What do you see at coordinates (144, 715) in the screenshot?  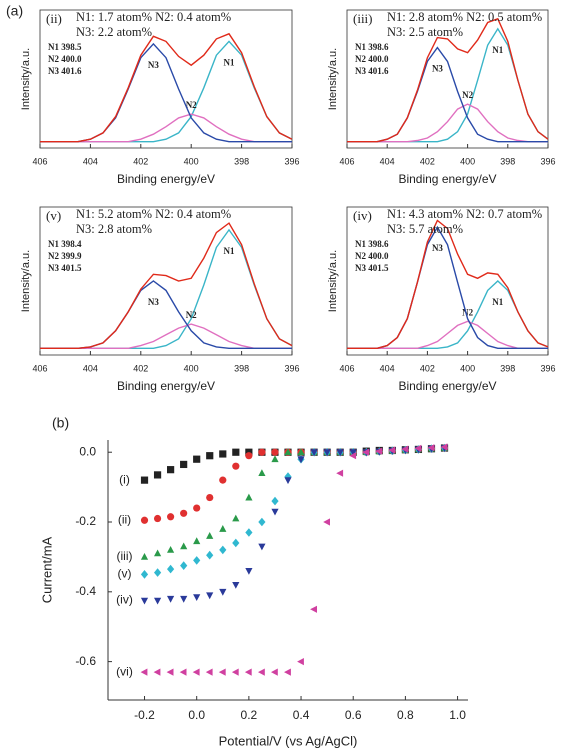 I see `x-tick-label: -0.2` at bounding box center [144, 715].